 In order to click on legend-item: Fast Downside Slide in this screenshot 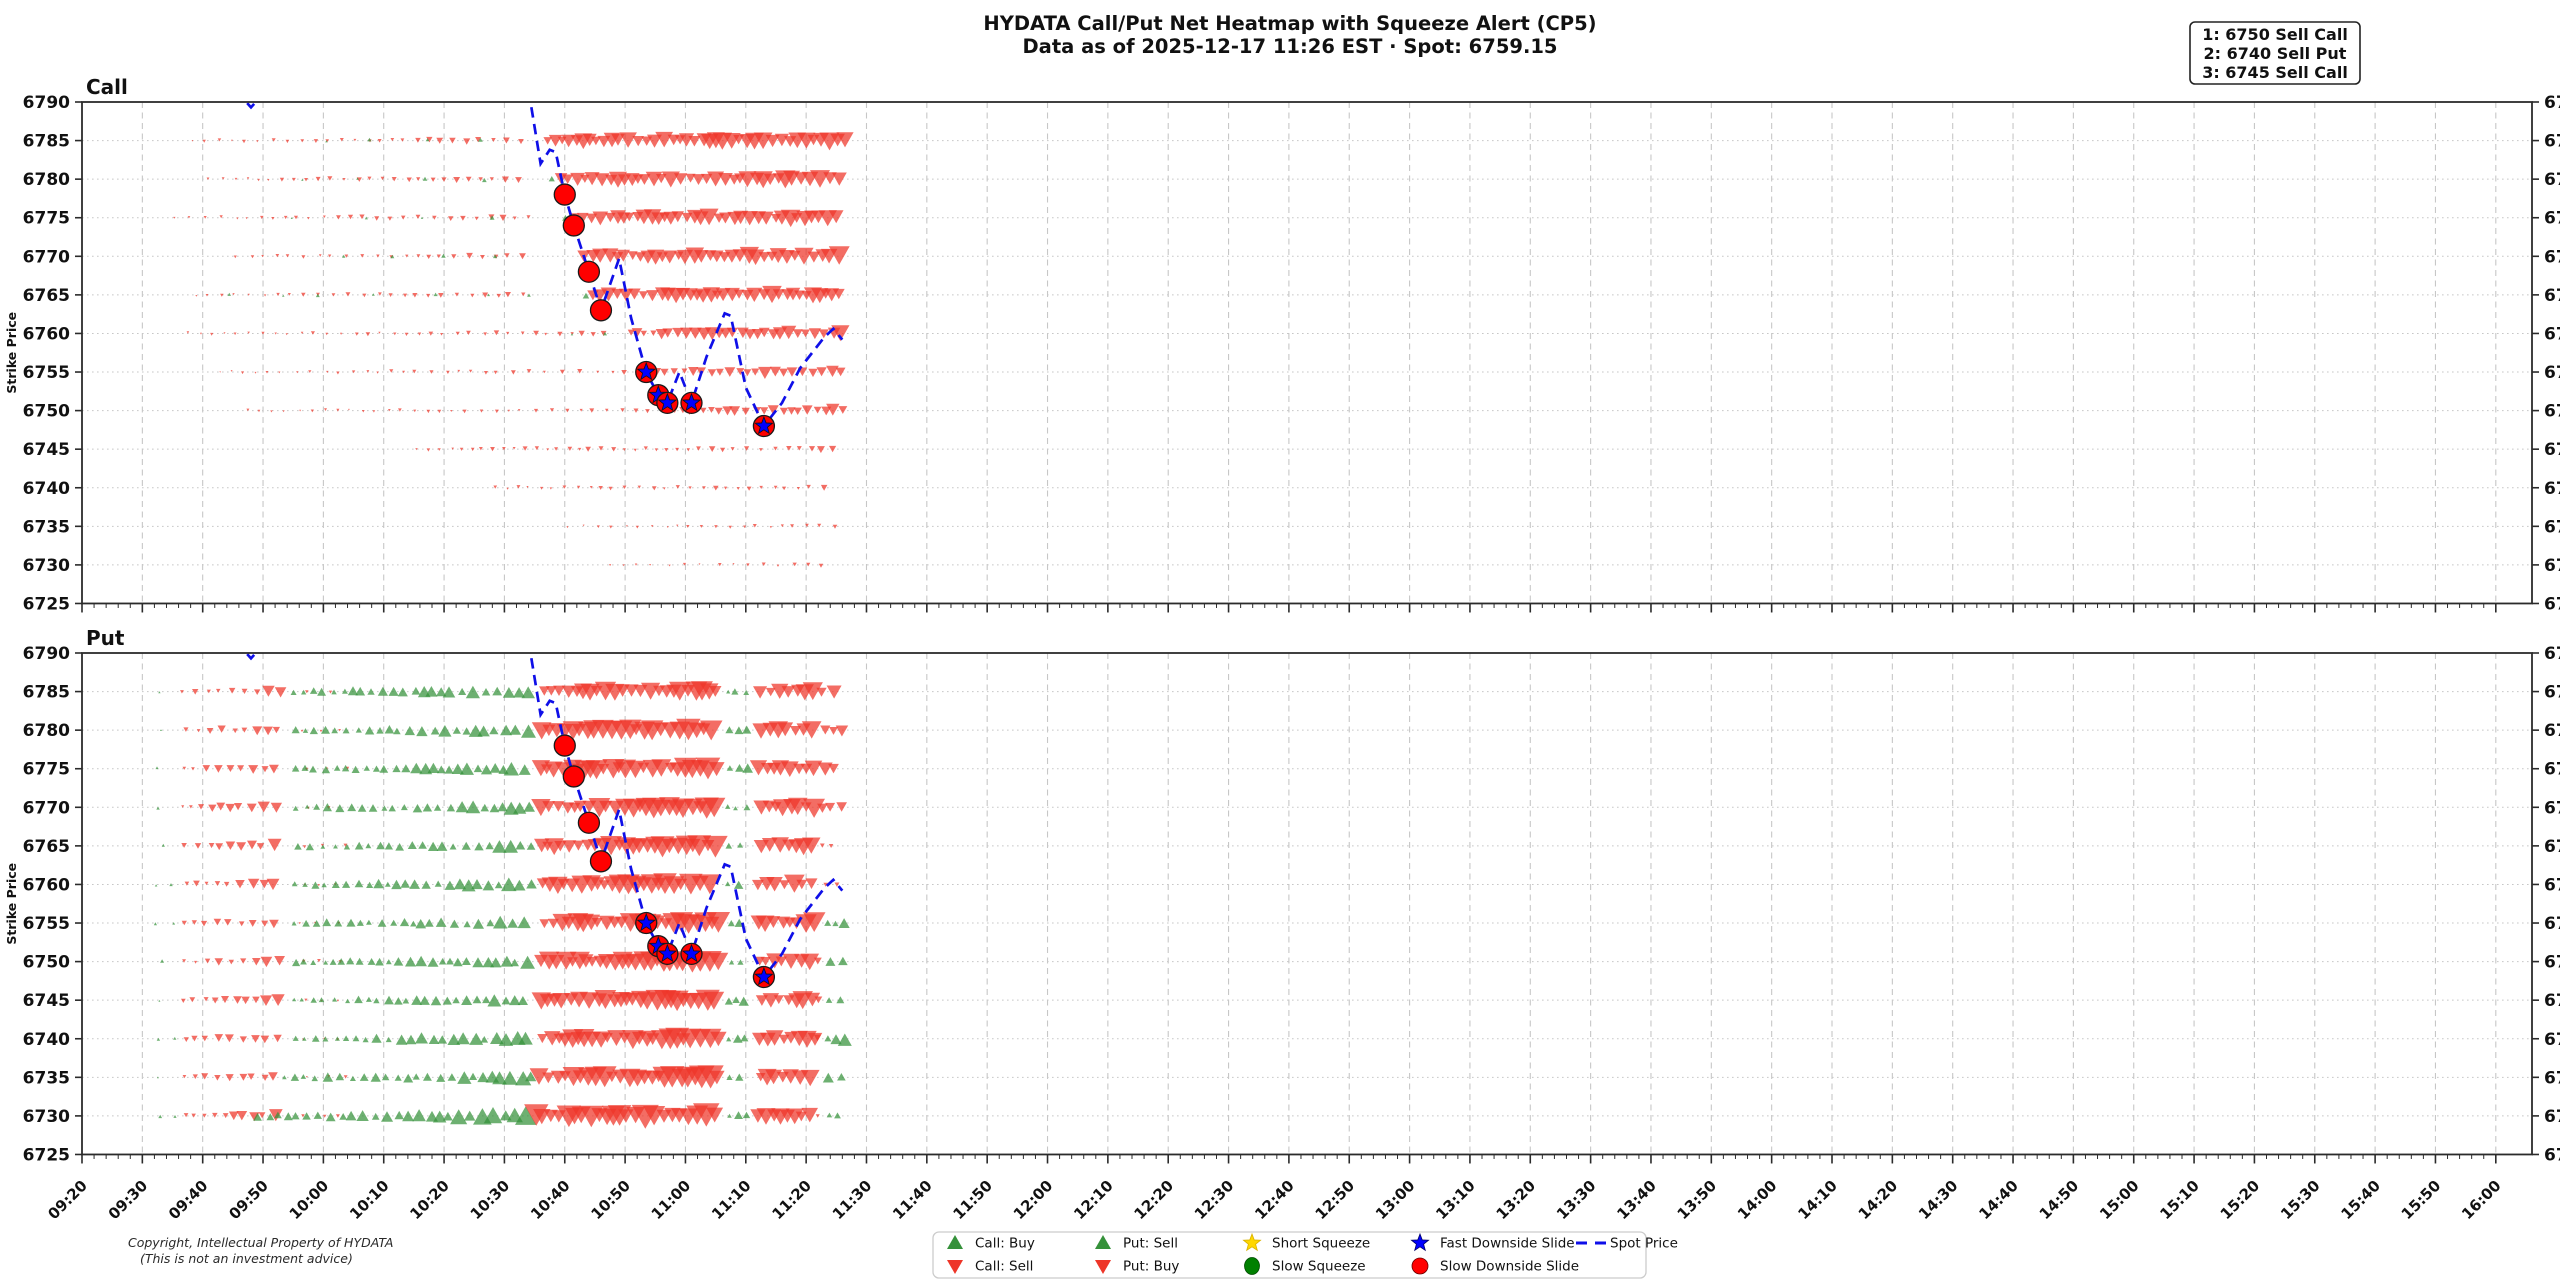, I will do `click(1492, 1242)`.